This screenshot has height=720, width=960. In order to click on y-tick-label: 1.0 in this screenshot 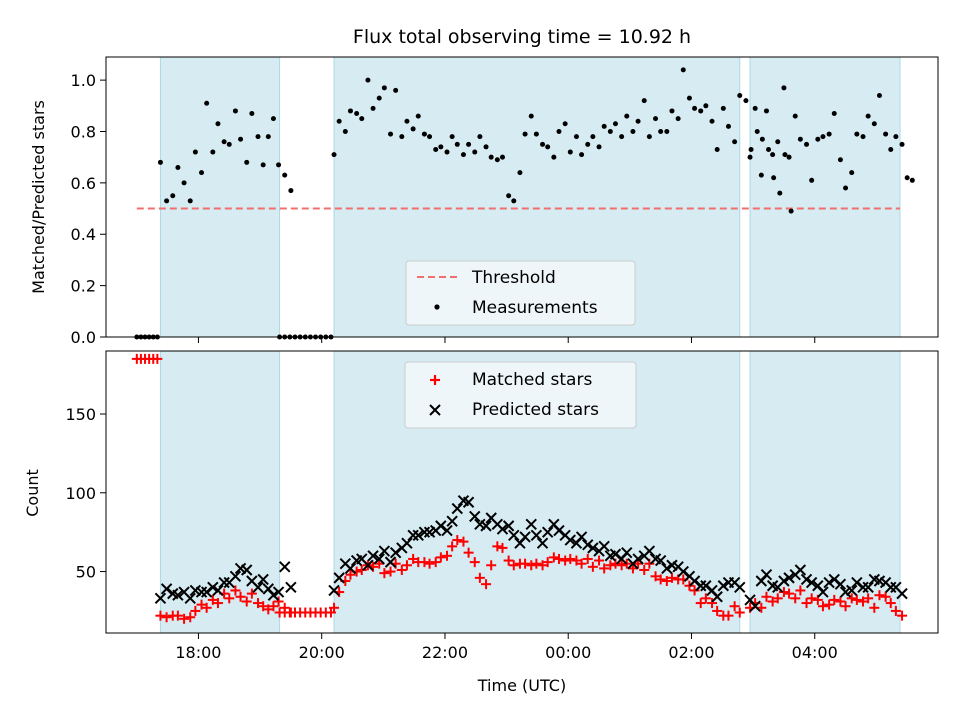, I will do `click(83, 80)`.